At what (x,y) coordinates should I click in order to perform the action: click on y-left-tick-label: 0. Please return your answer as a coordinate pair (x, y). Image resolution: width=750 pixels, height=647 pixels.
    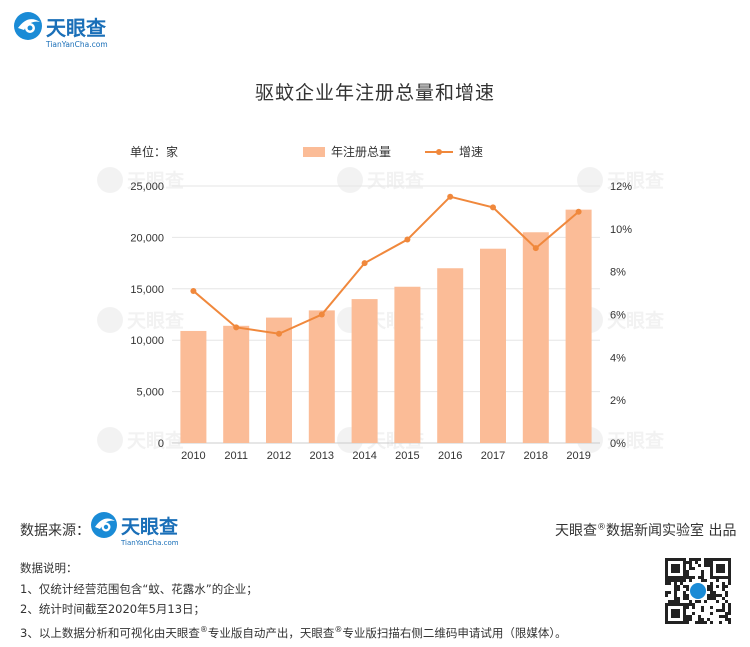
    Looking at the image, I should click on (161, 444).